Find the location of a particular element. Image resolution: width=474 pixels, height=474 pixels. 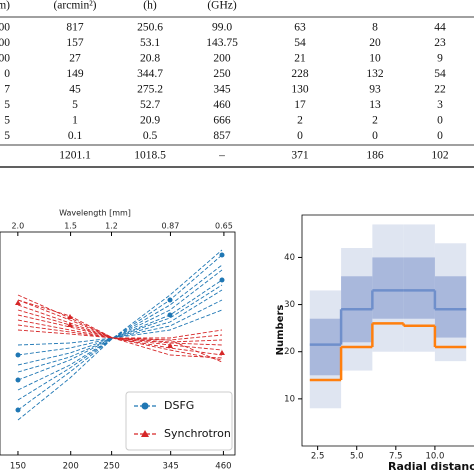

table-header: (h) is located at coordinates (150, 6).